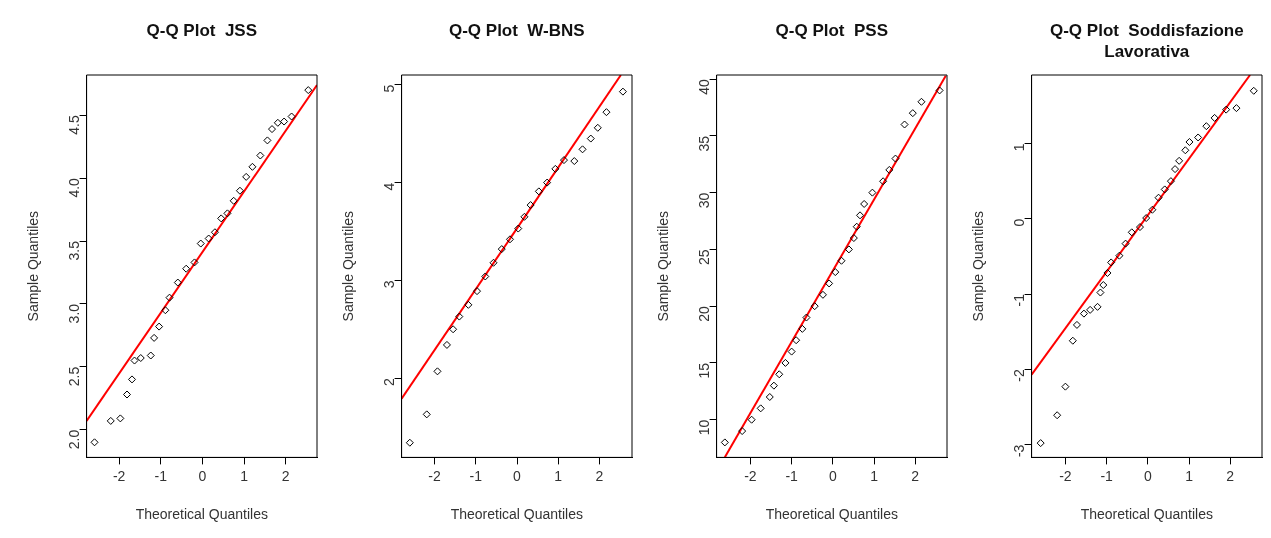 The image size is (1271, 538). I want to click on y-tick-label: 4.5, so click(74, 125).